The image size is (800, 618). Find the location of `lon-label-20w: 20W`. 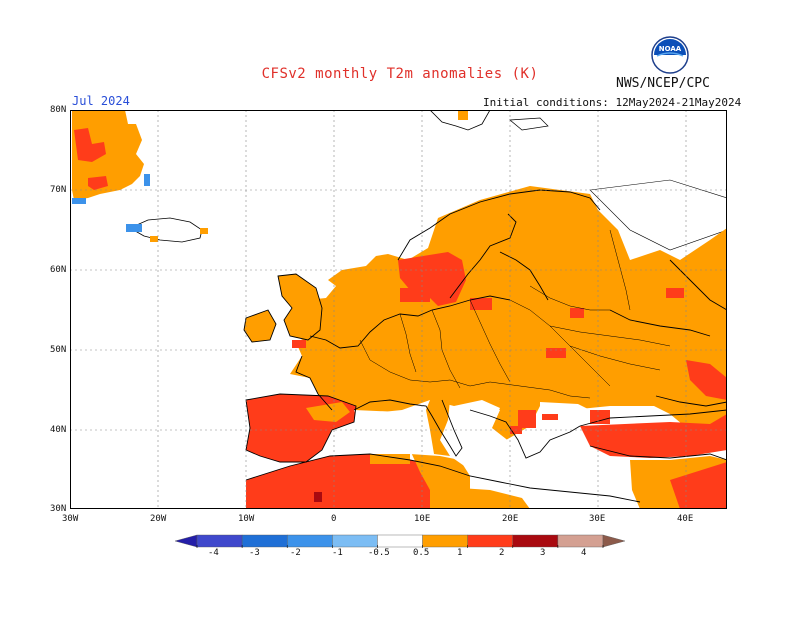

lon-label-20w: 20W is located at coordinates (158, 519).